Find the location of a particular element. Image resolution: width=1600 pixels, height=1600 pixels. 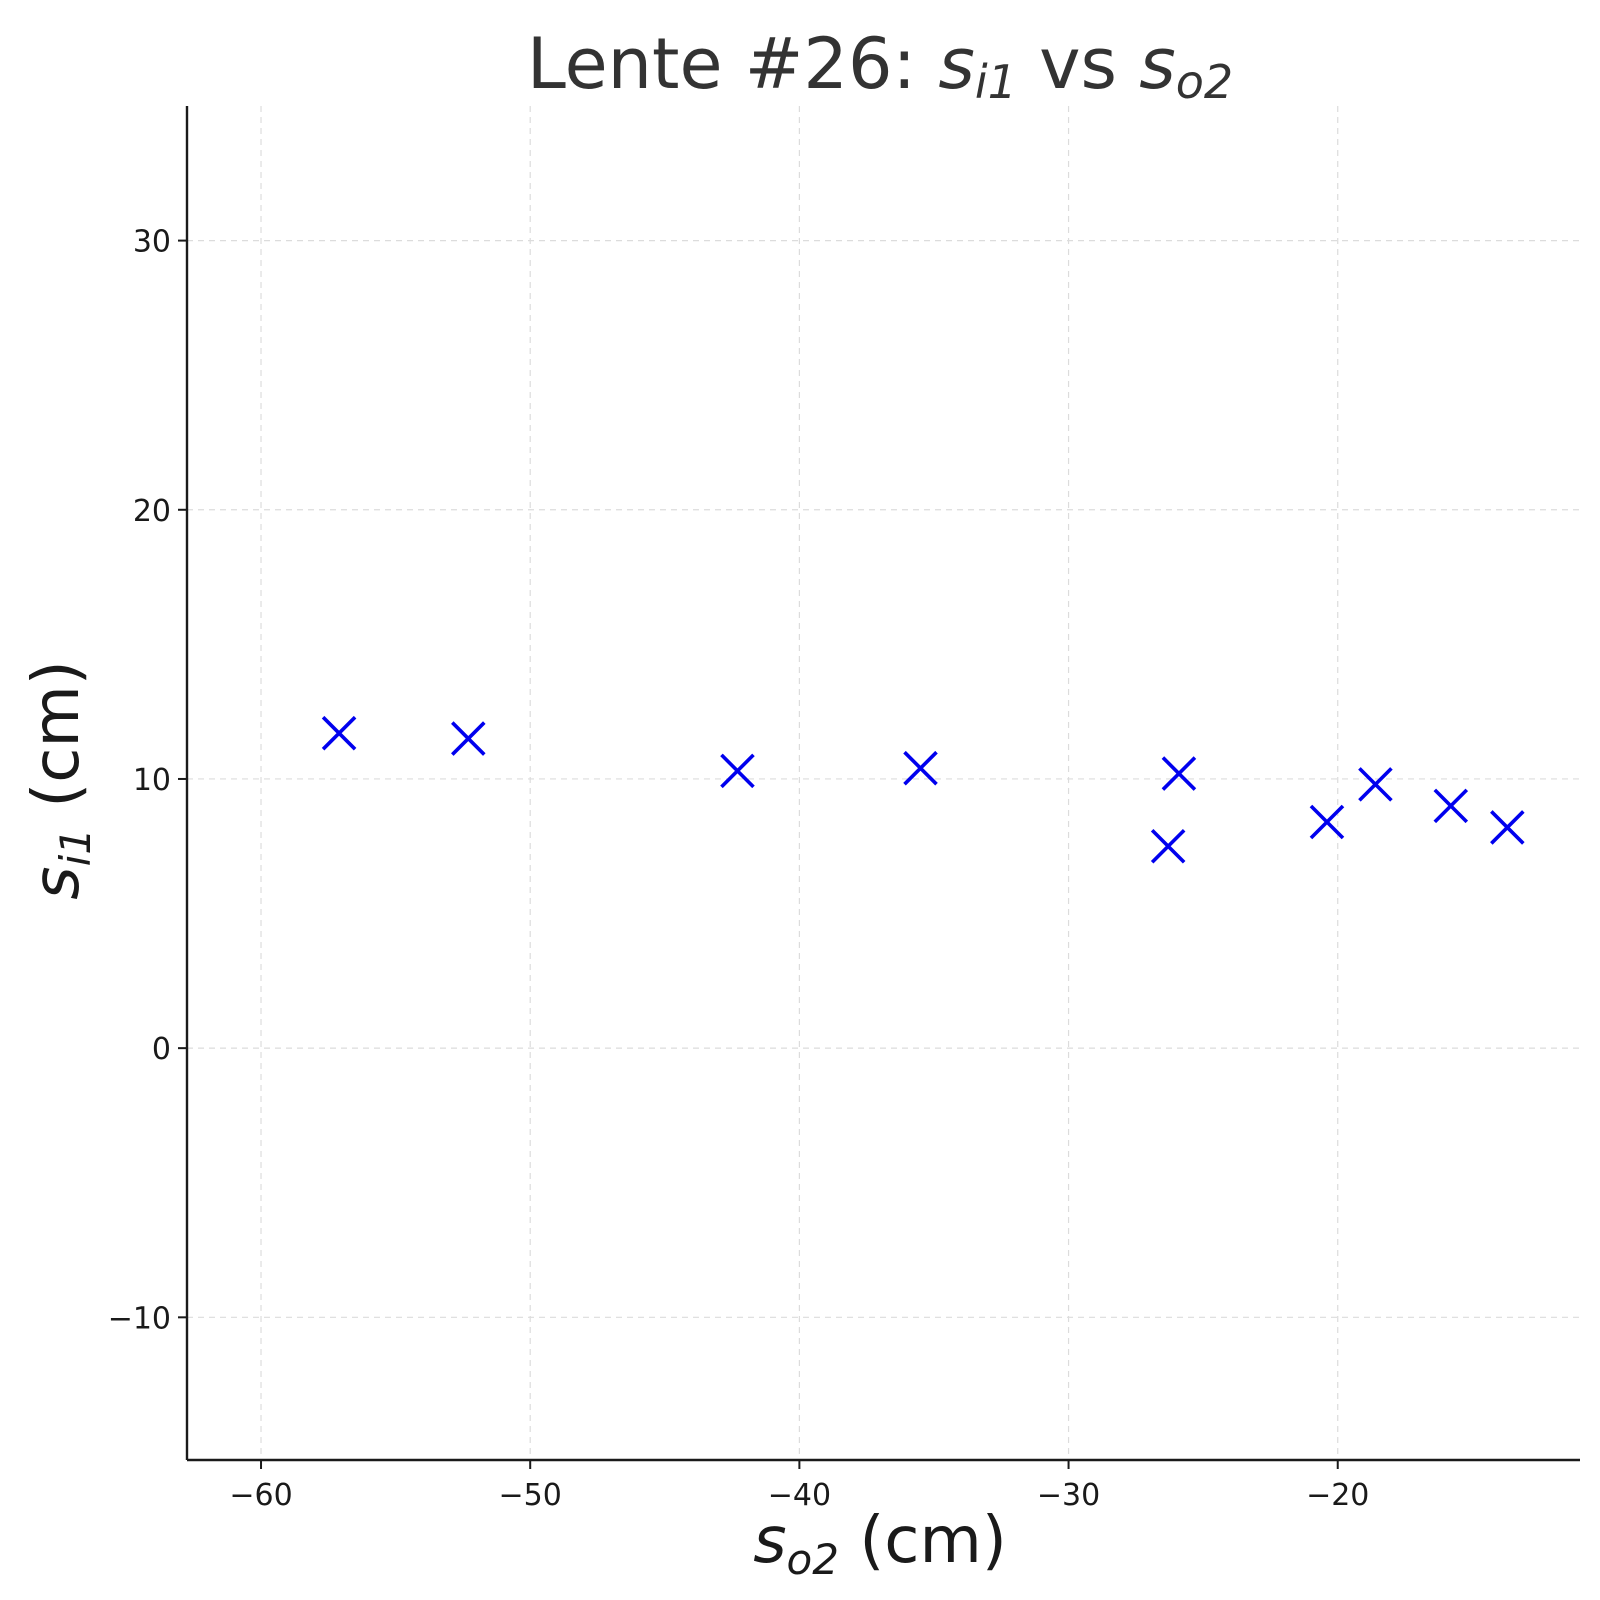

y-tick-label: 0 is located at coordinates (161, 1049).